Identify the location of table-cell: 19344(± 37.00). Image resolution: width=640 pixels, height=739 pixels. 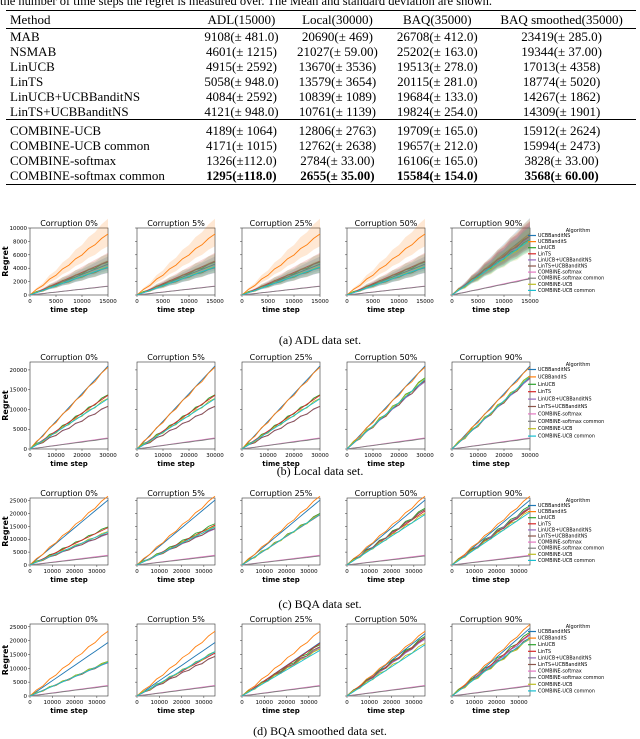
(561, 51).